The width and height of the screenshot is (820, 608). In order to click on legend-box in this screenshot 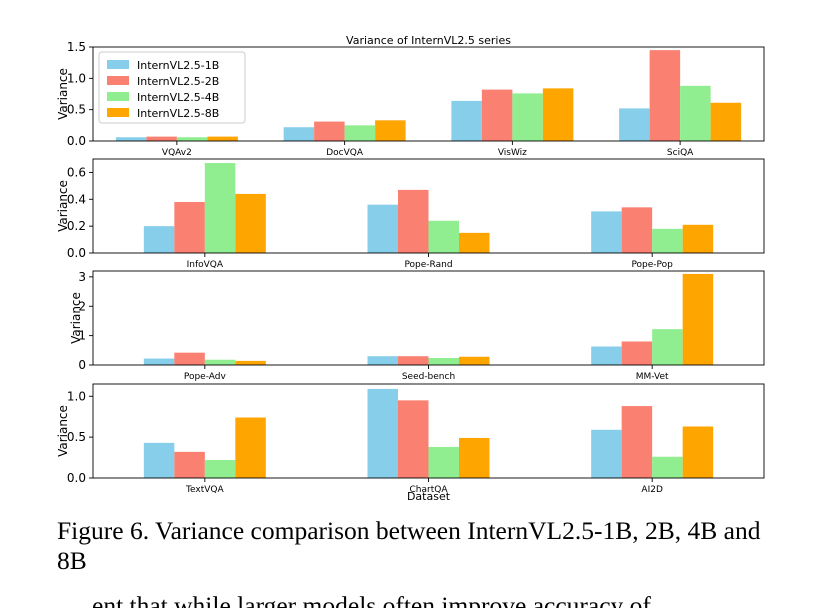, I will do `click(172, 87)`.